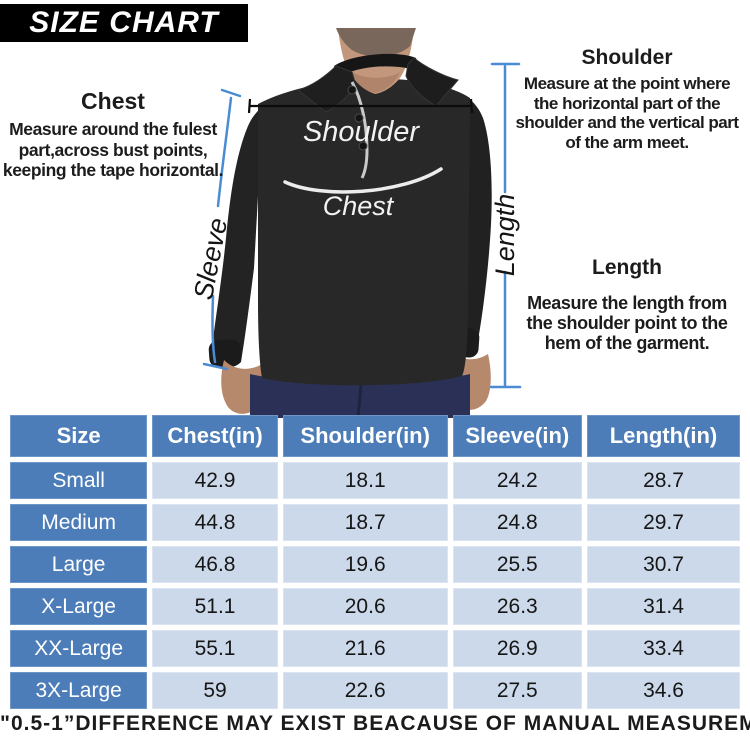  I want to click on table-row: Small 42.9 18.1 24.2 28.7, so click(375, 480).